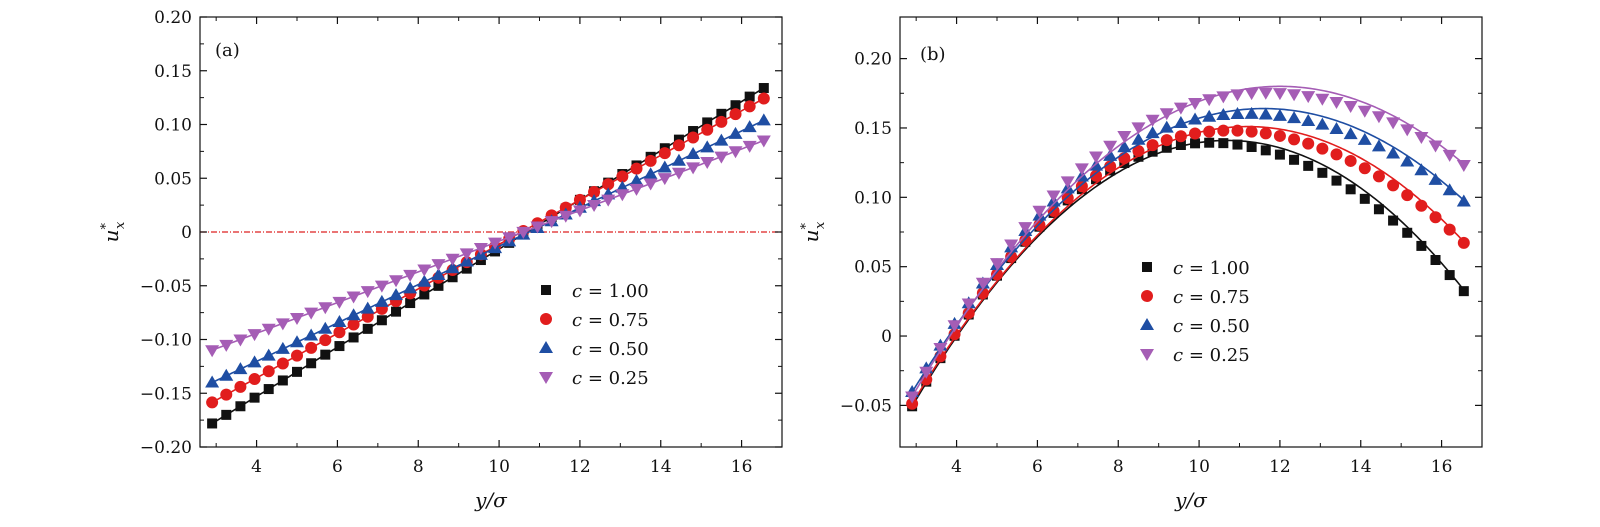 This screenshot has width=1600, height=527. What do you see at coordinates (873, 198) in the screenshot?
I see `y-tick-label: 0.10` at bounding box center [873, 198].